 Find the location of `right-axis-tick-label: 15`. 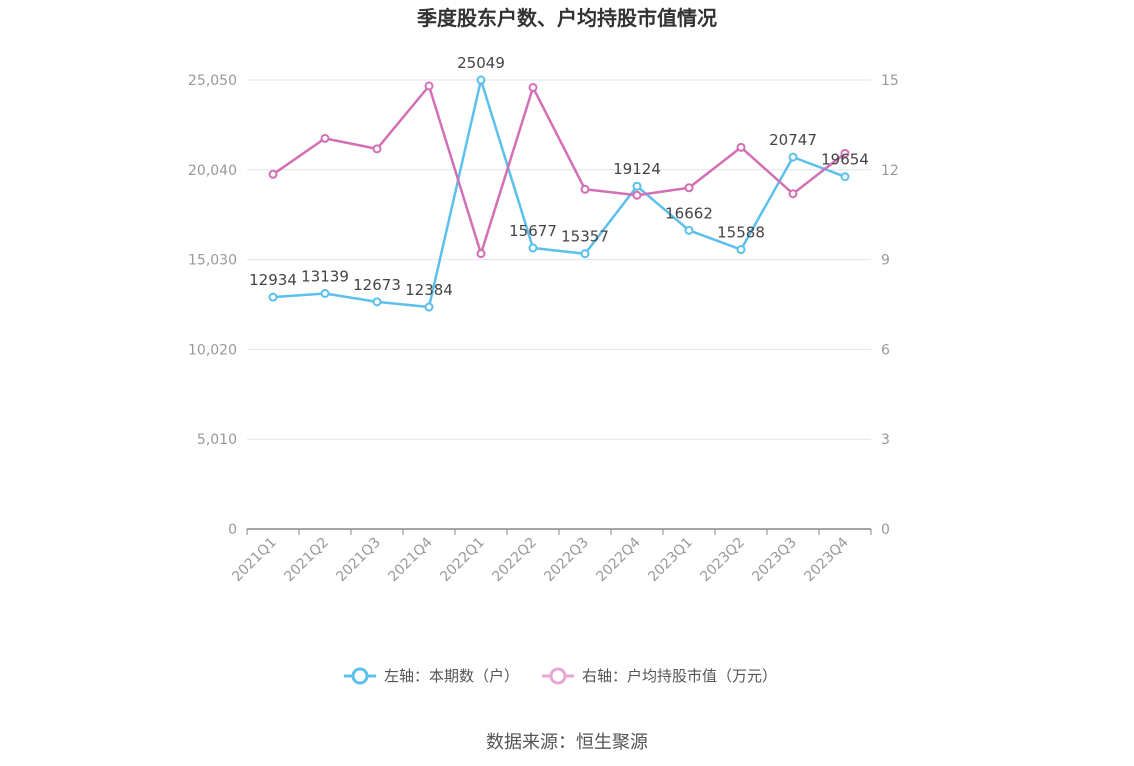

right-axis-tick-label: 15 is located at coordinates (890, 81).